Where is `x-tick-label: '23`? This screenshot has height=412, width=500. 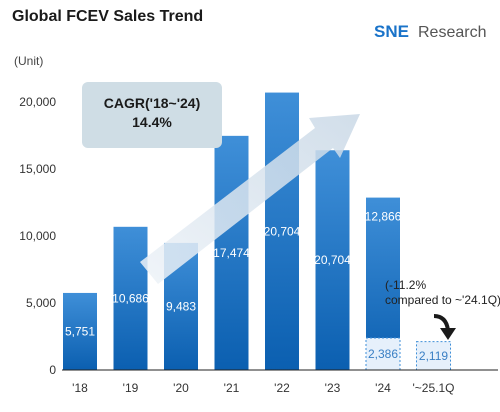
x-tick-label: '23 is located at coordinates (333, 388).